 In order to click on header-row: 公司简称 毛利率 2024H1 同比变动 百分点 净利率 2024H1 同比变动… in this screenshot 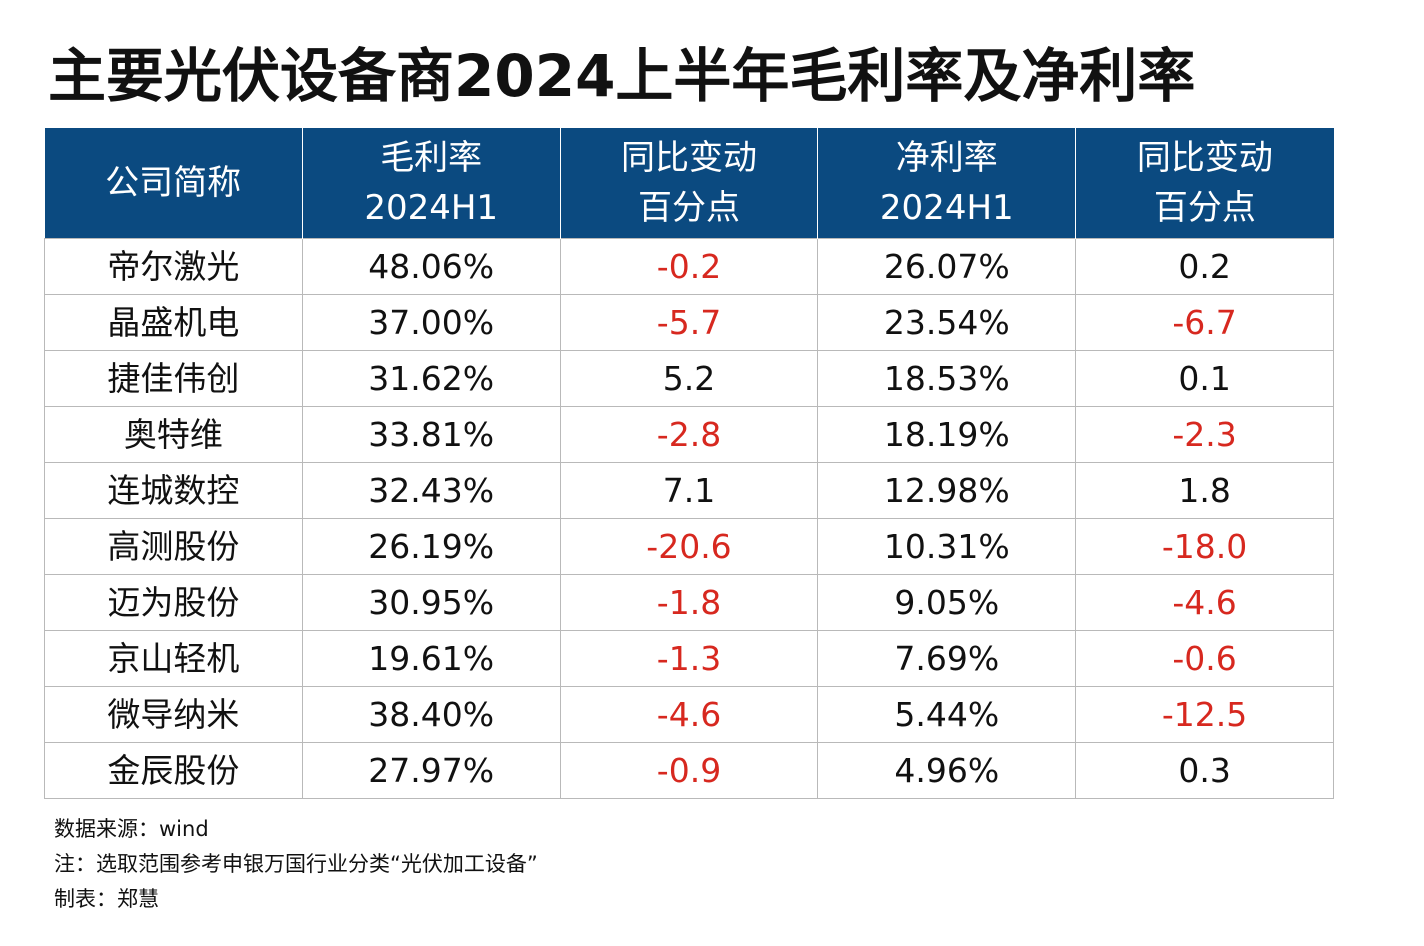, I will do `click(689, 183)`.